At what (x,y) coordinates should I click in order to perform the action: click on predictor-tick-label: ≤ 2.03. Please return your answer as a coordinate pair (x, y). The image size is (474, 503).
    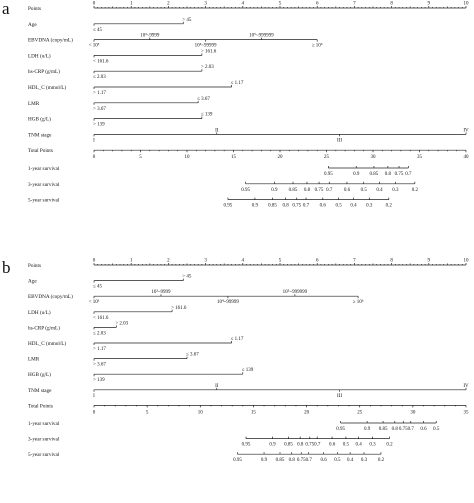
    Looking at the image, I should click on (99, 333).